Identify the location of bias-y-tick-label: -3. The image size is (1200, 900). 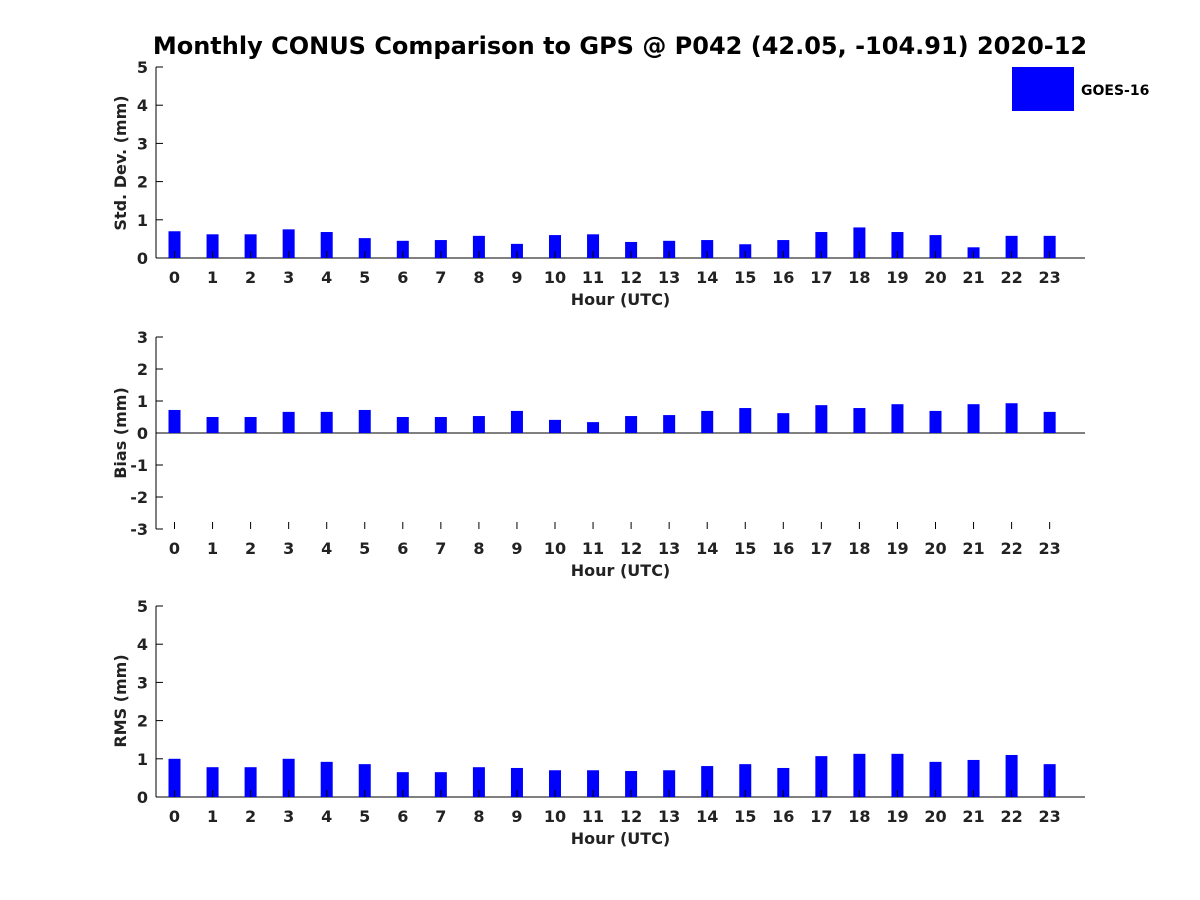
(139, 529).